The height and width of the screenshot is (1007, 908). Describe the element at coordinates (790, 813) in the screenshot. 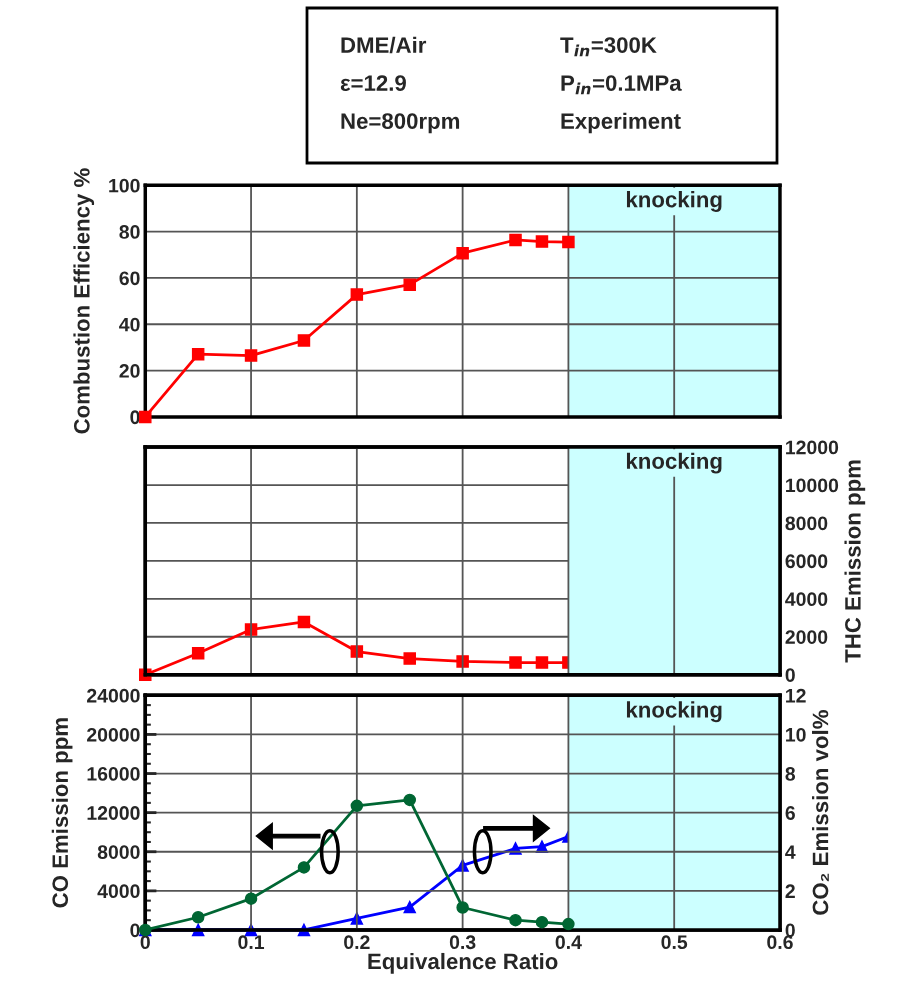

I see `y2-tick-label: 6` at that location.